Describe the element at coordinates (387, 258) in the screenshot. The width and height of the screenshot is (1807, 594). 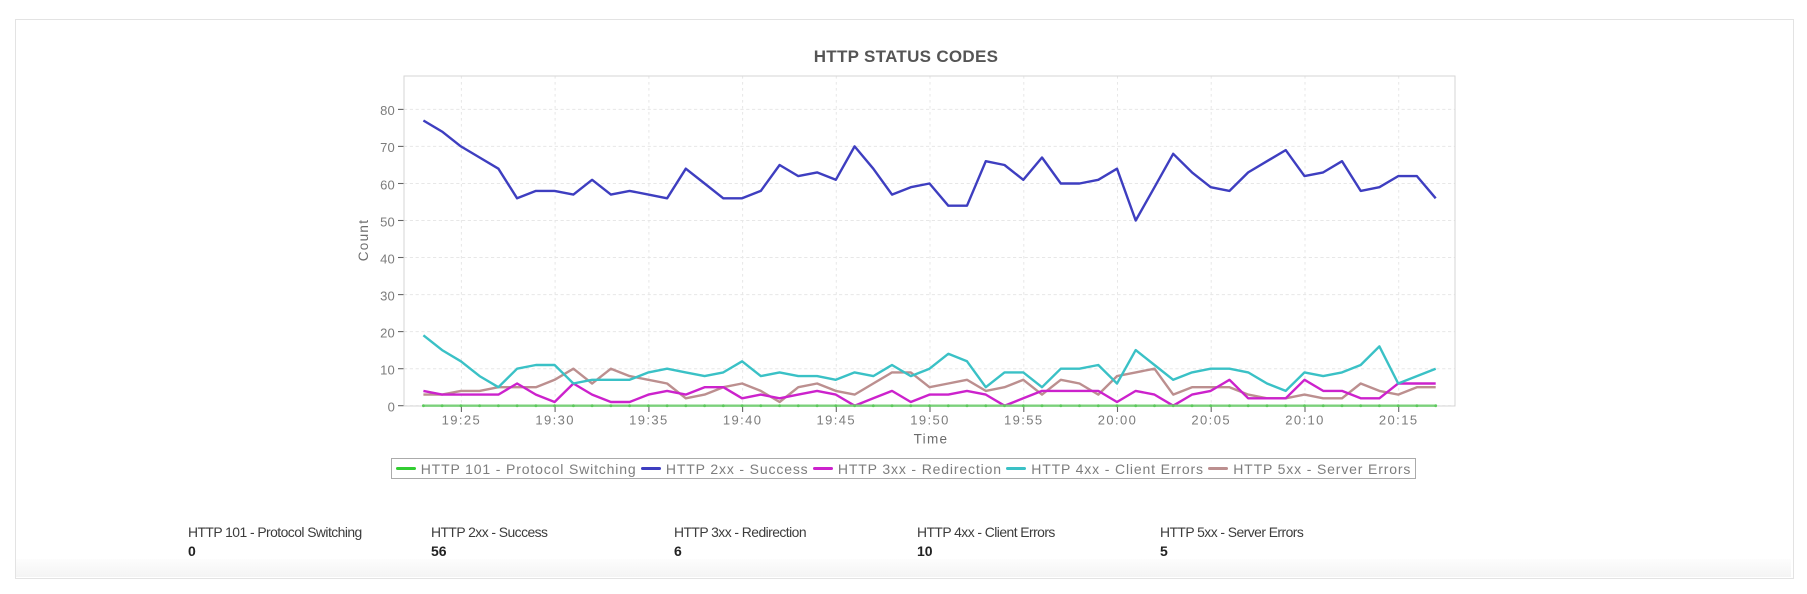
I see `svg-text: 40` at that location.